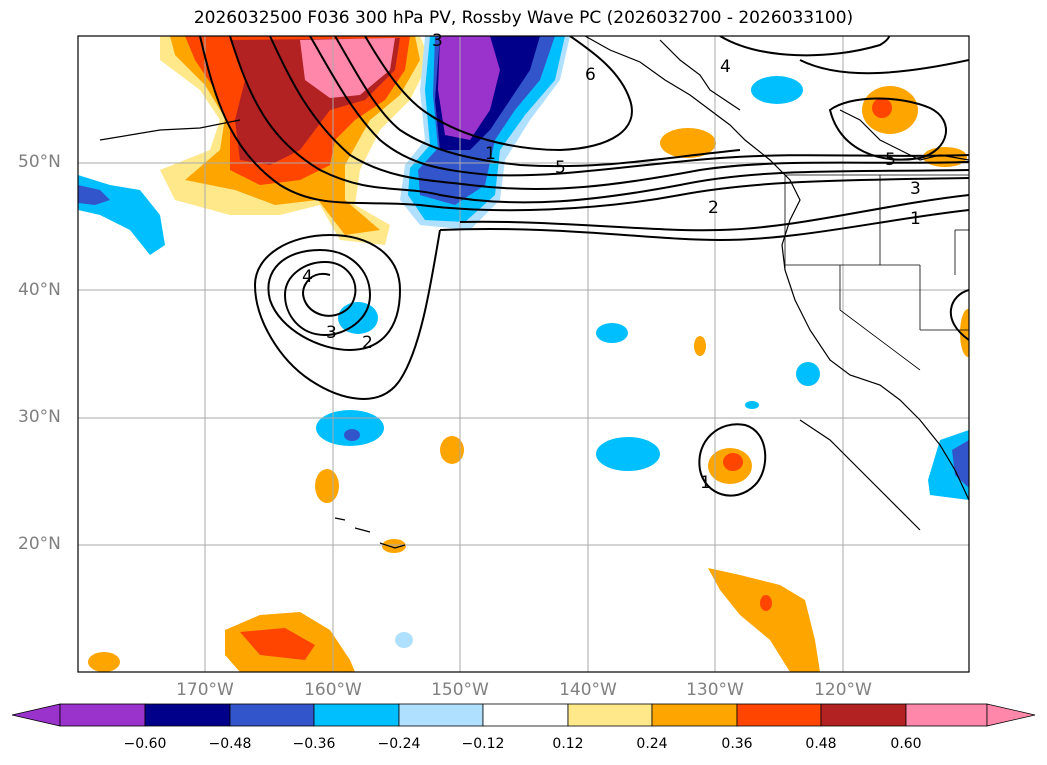  Describe the element at coordinates (347, 68) in the screenshot. I see `positive-anomaly-northwest-max` at that location.